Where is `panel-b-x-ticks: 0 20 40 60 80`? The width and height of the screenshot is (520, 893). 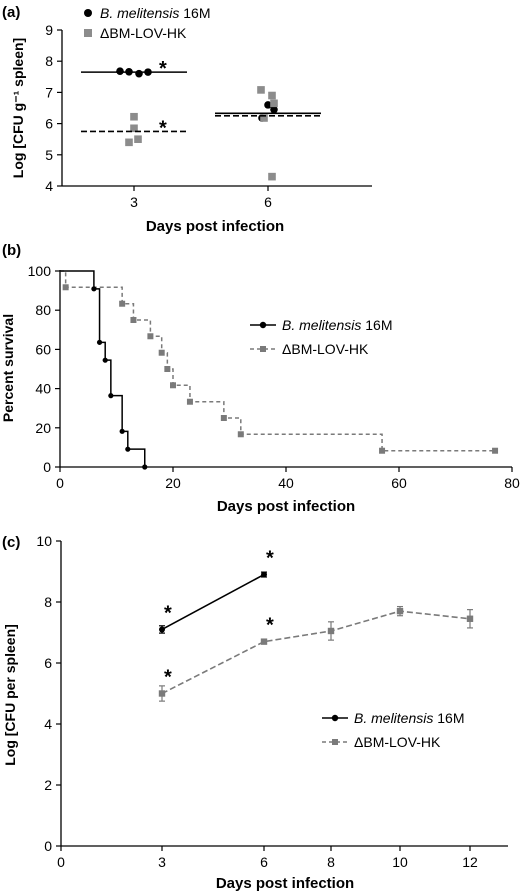 panel-b-x-ticks: 0 20 40 60 80 is located at coordinates (288, 479).